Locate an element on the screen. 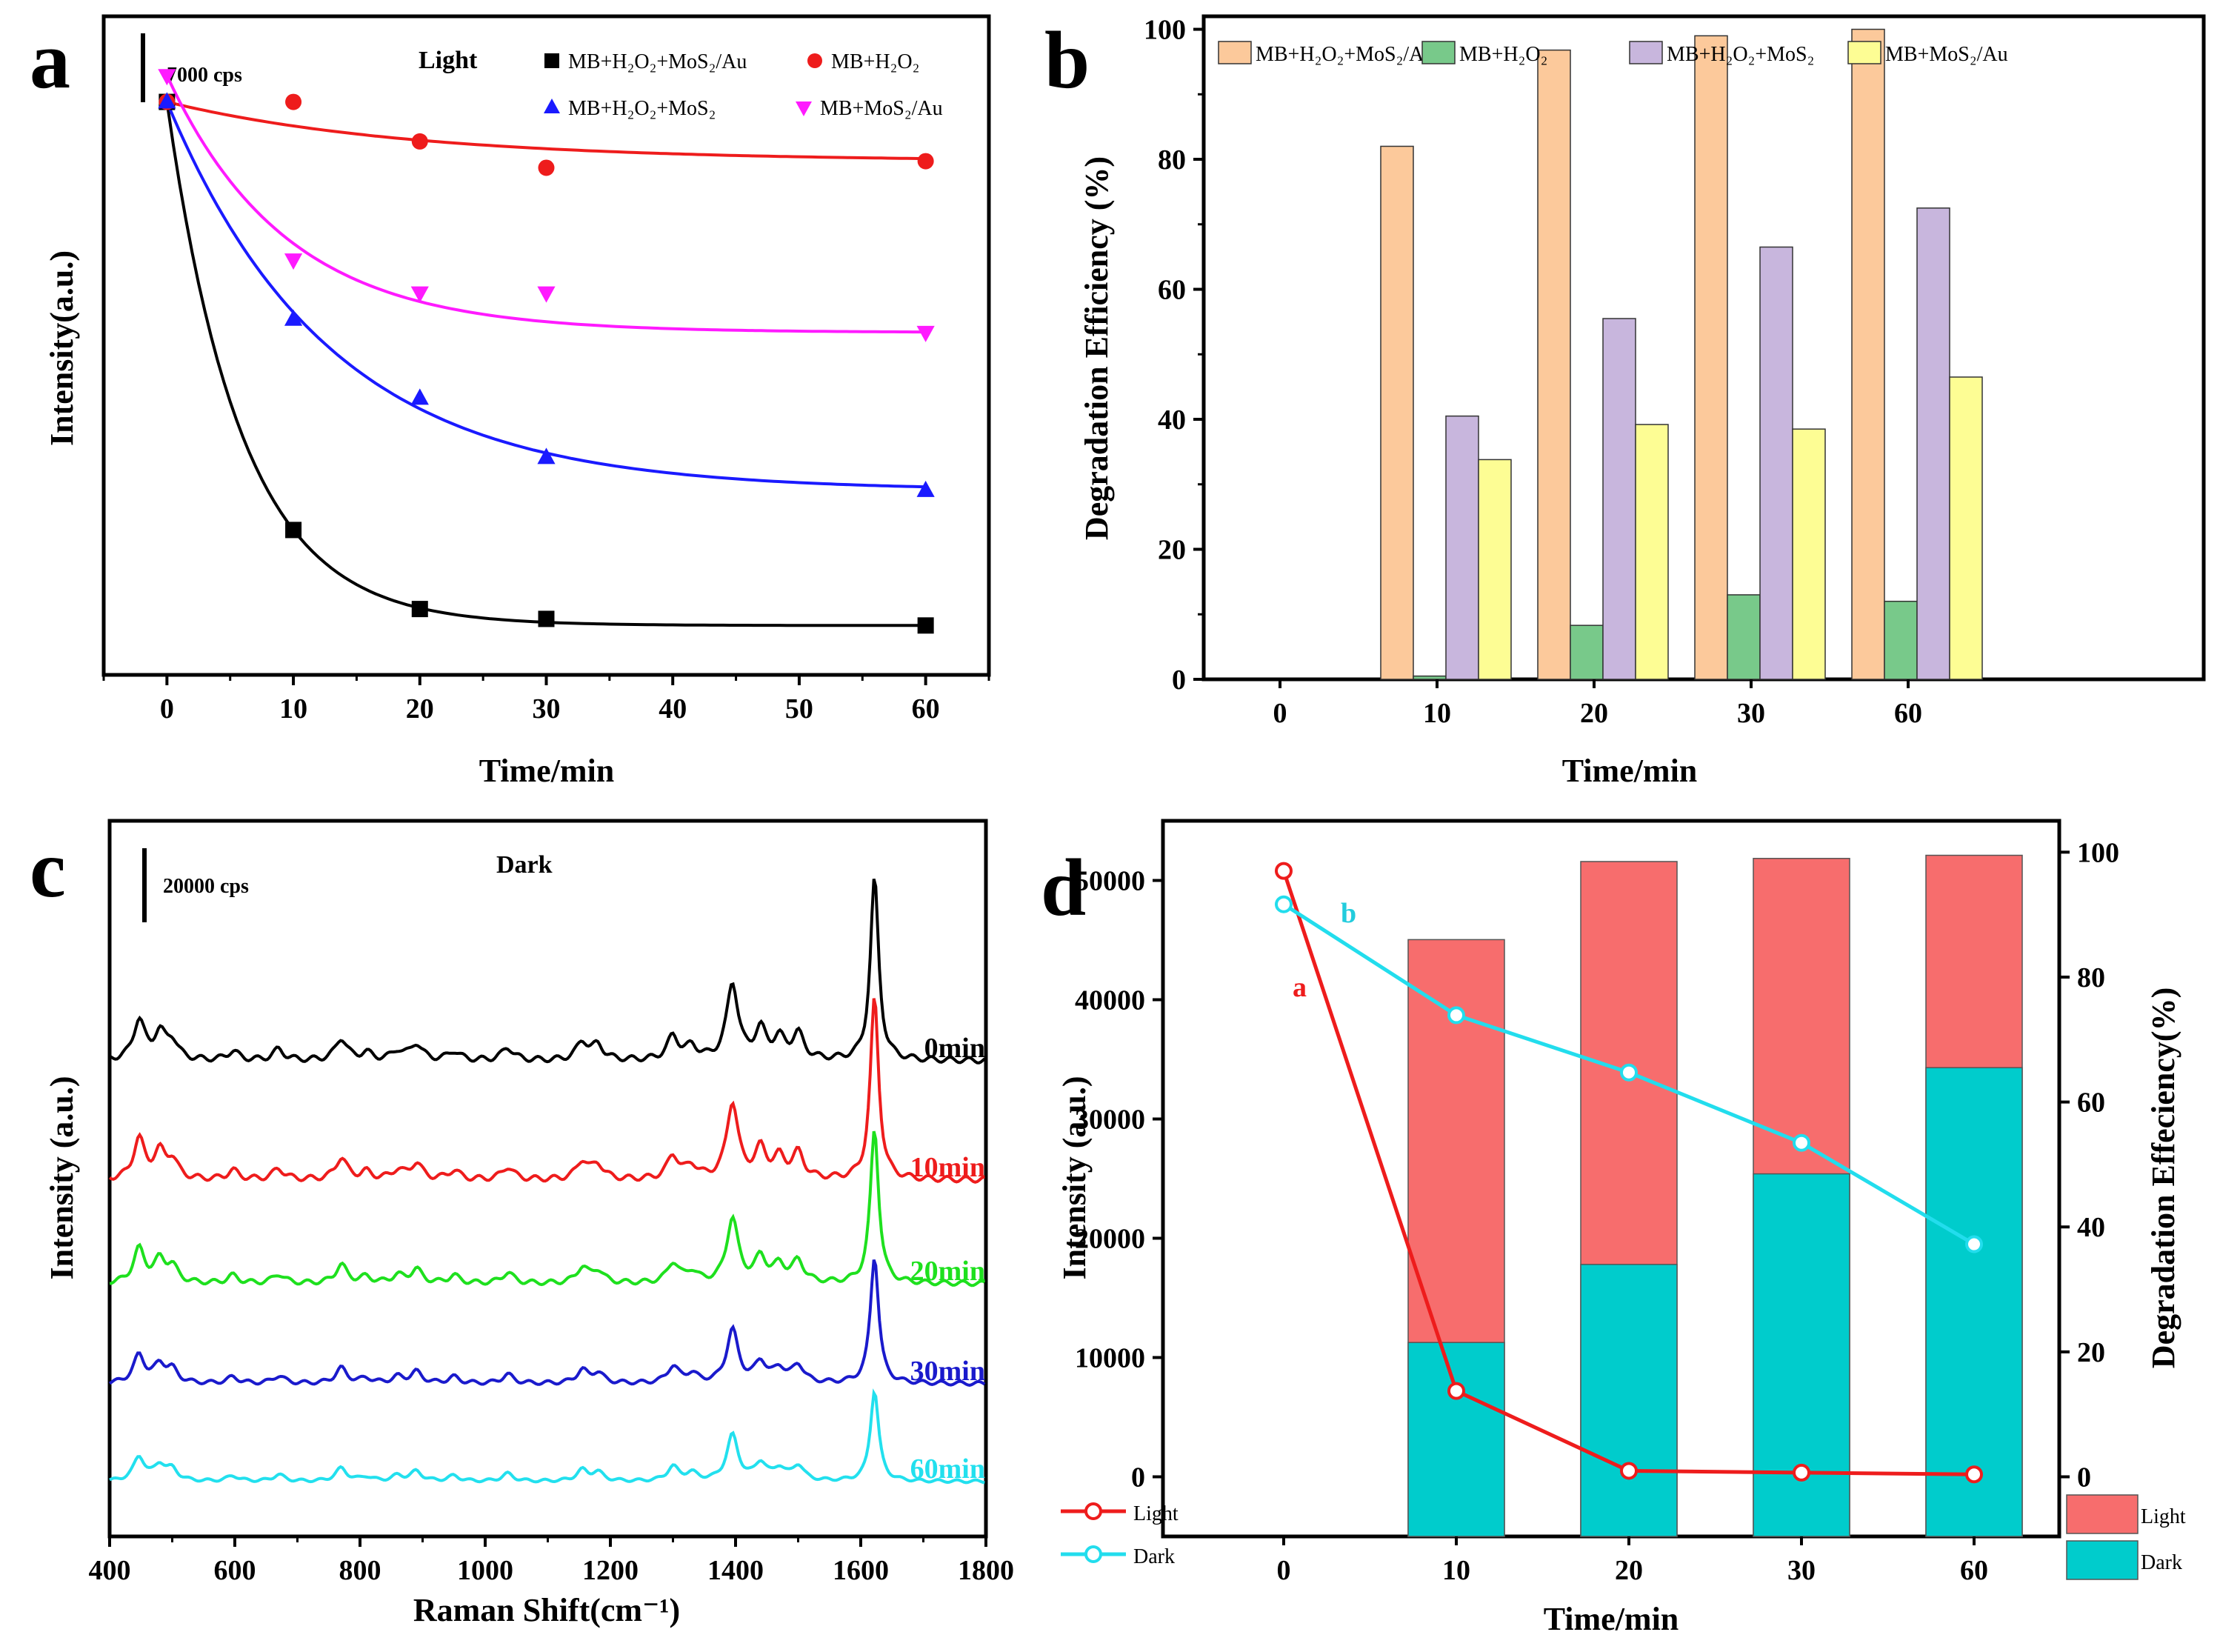  x-tick-label: 40 is located at coordinates (673, 709).